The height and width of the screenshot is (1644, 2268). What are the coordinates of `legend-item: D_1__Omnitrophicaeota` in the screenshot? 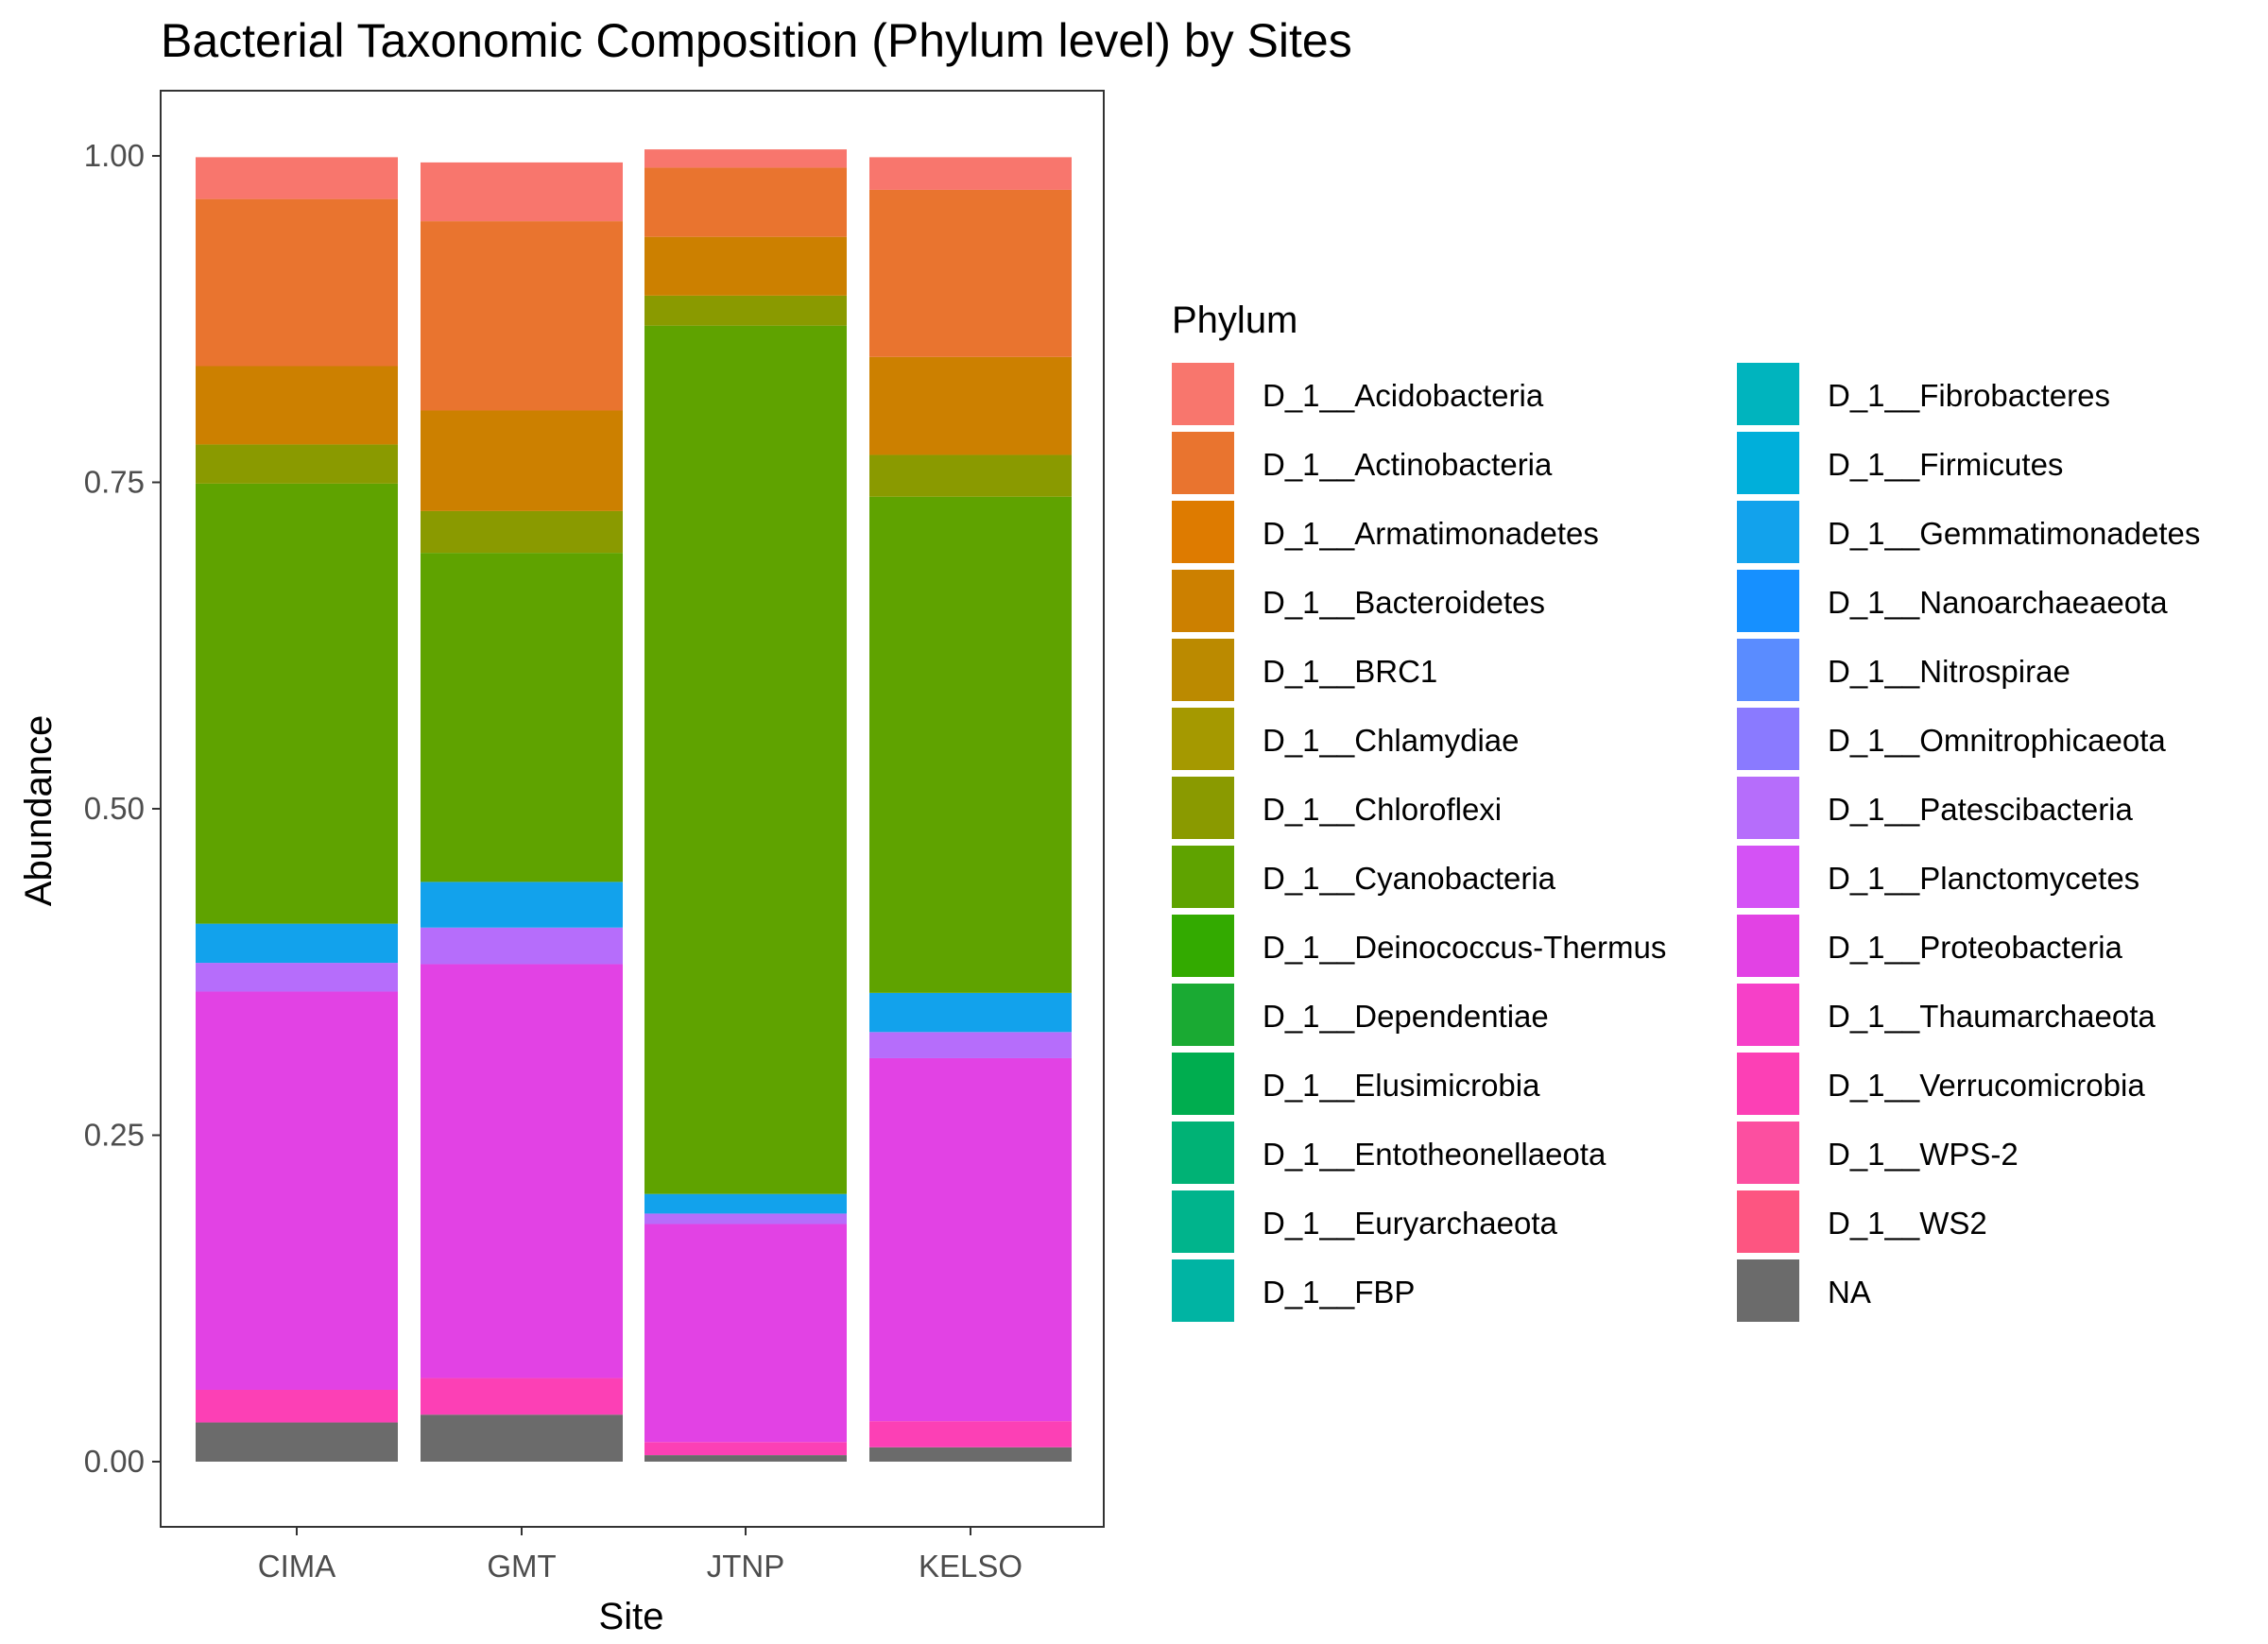 It's located at (1951, 739).